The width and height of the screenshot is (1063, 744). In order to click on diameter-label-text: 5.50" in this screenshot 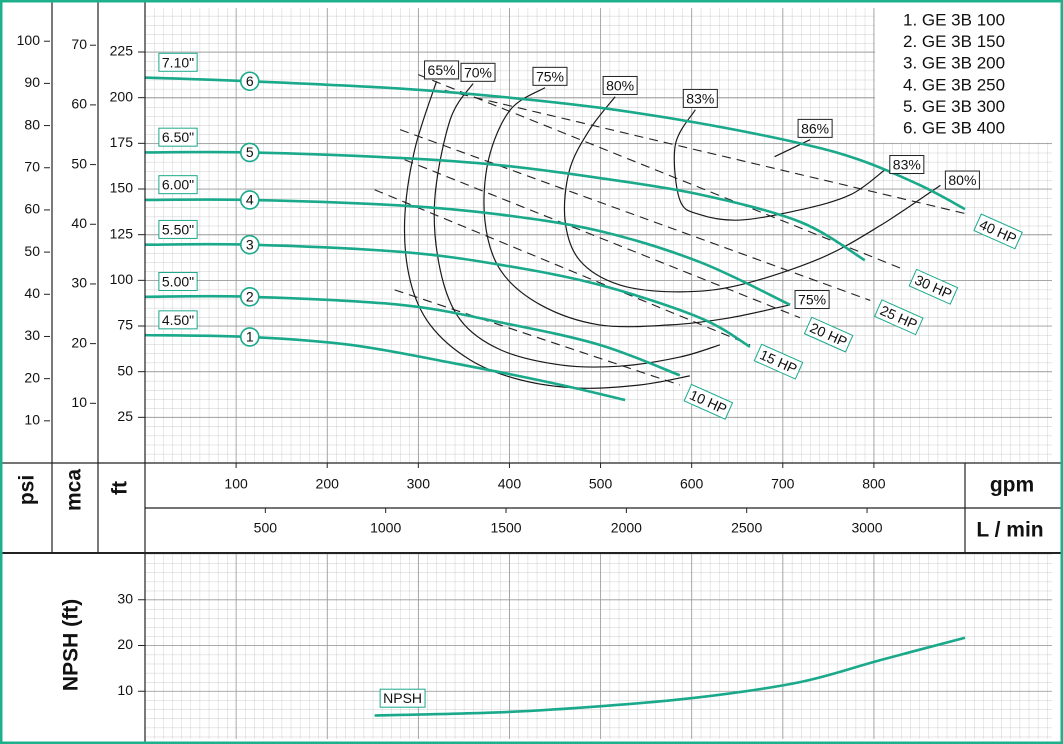, I will do `click(178, 229)`.